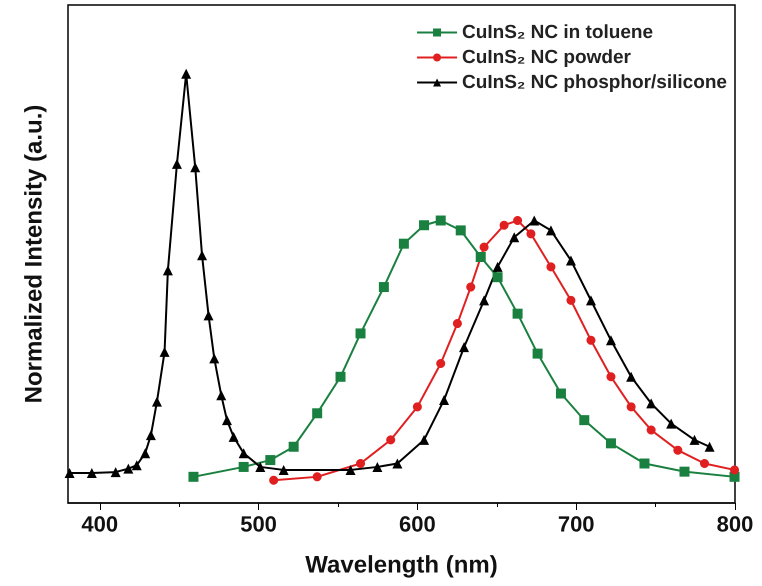  What do you see at coordinates (34, 254) in the screenshot?
I see `y-axis-title: Normalized Intensity (a.u.)` at bounding box center [34, 254].